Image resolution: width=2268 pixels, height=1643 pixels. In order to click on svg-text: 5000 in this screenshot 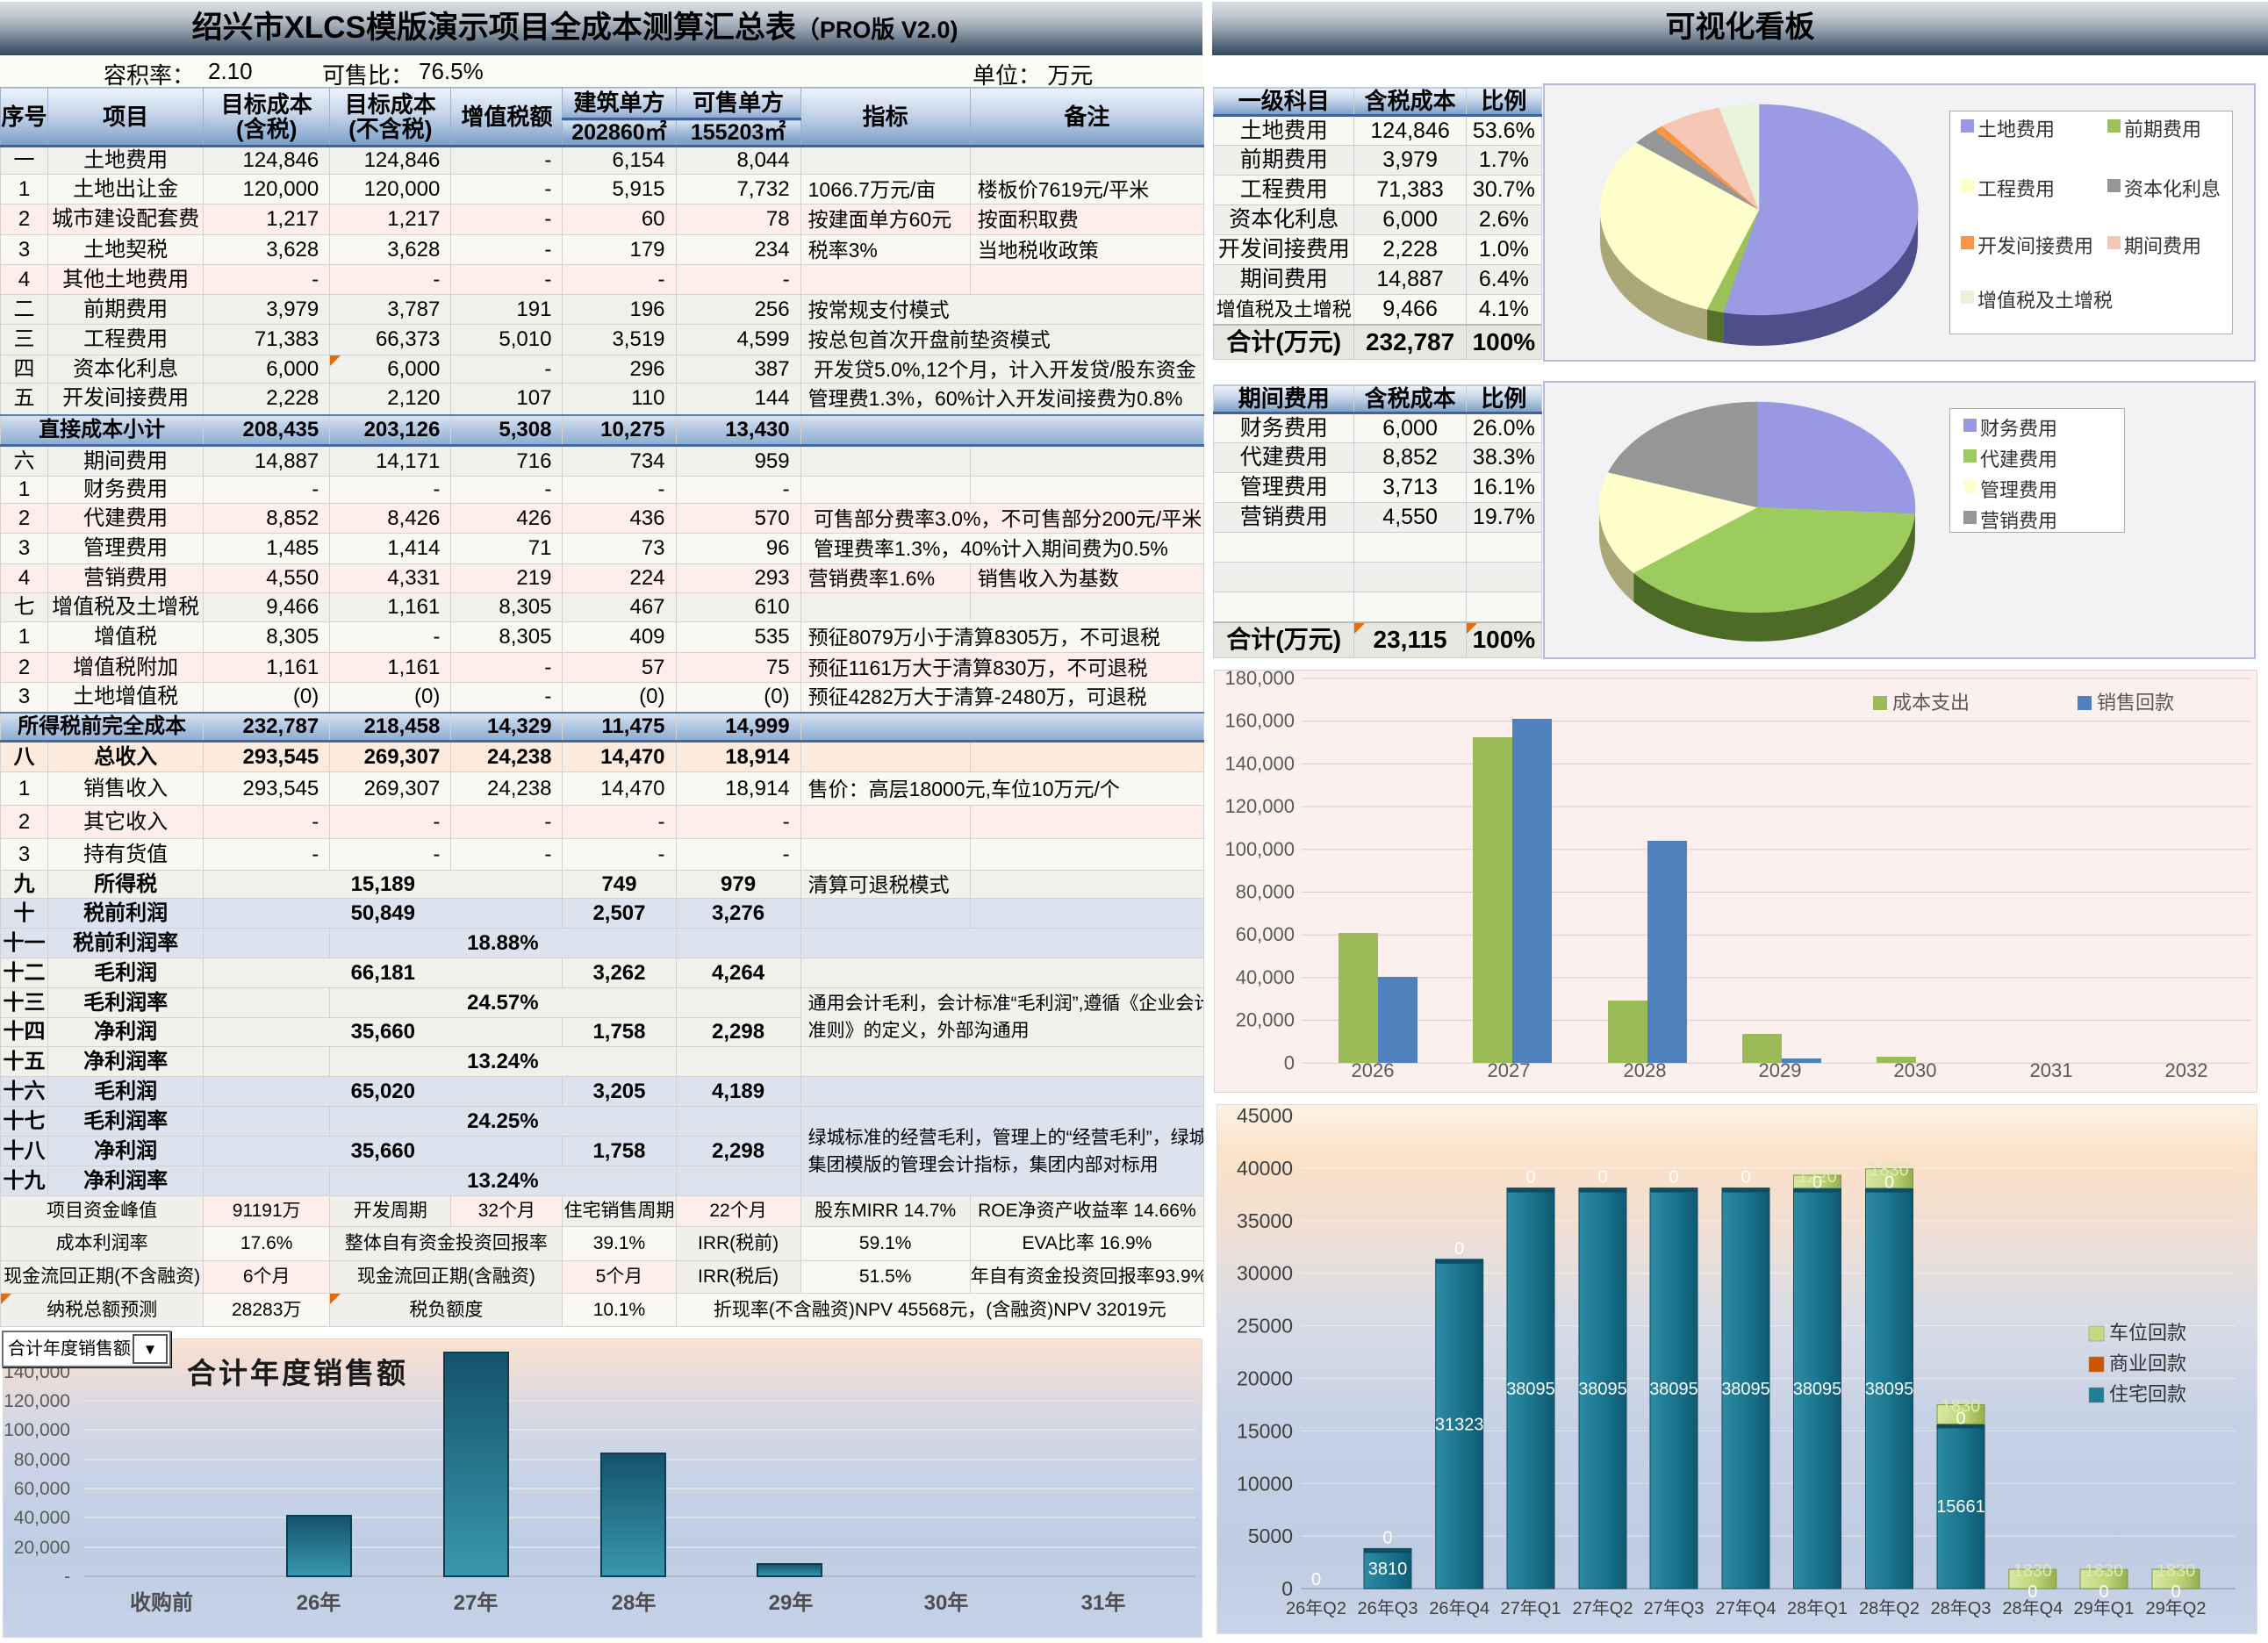, I will do `click(1270, 1536)`.